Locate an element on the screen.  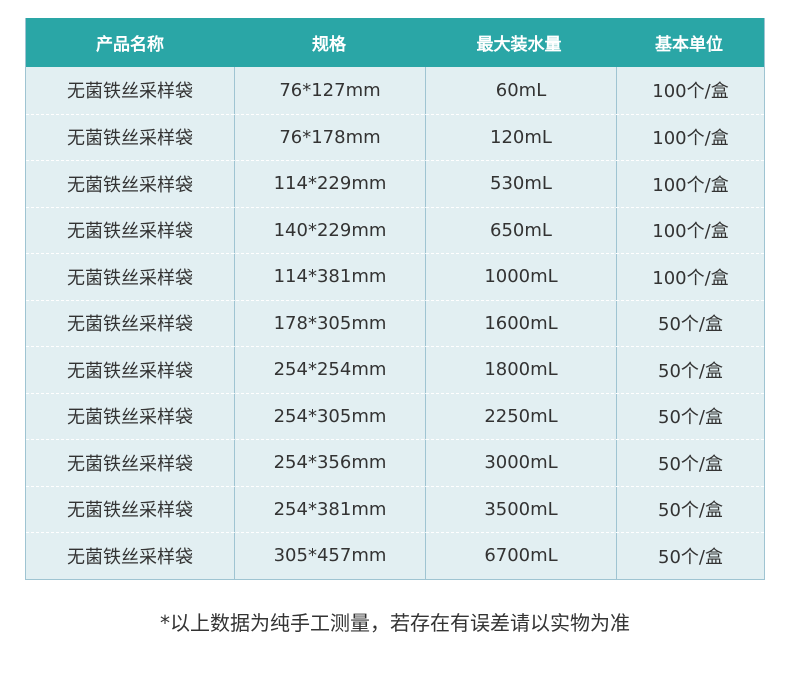
table-cell: 3500mL is located at coordinates (520, 509).